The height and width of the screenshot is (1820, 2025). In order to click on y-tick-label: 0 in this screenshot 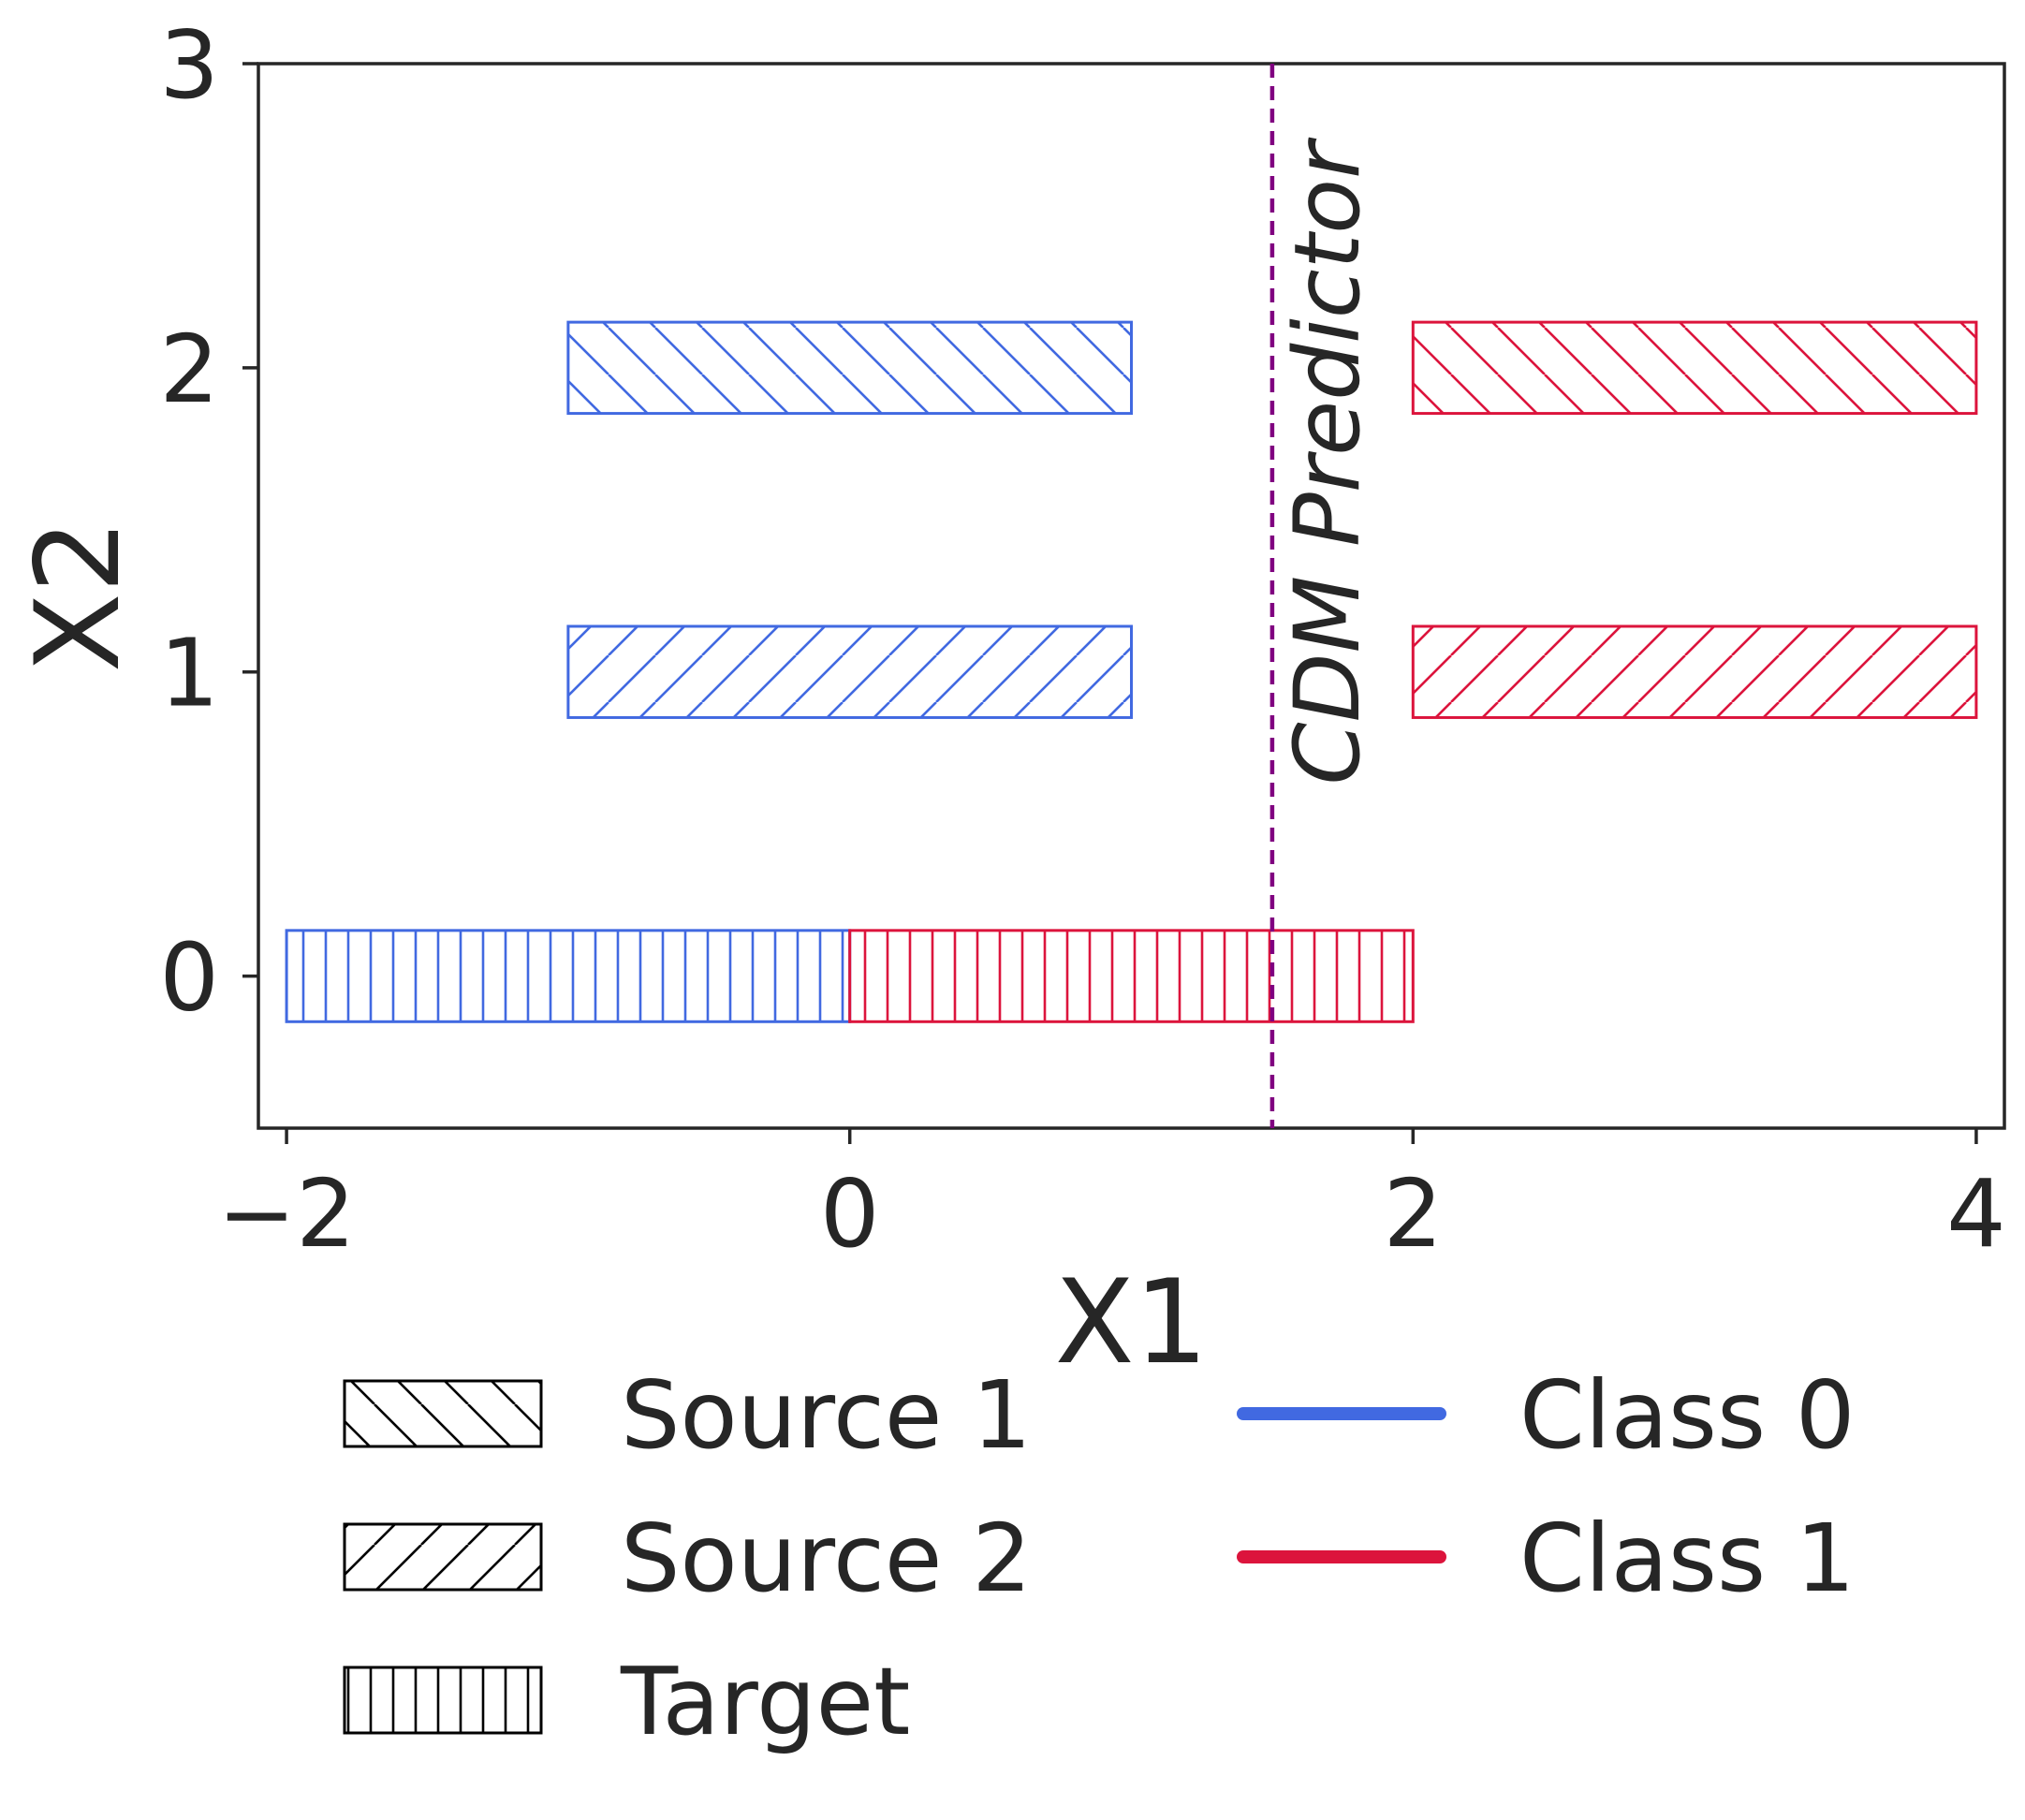, I will do `click(189, 978)`.